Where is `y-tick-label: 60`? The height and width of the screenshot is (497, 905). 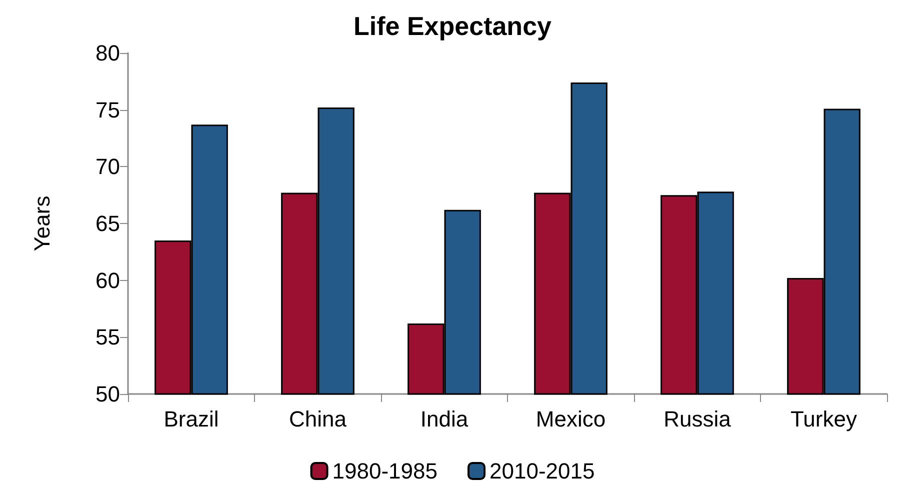
y-tick-label: 60 is located at coordinates (108, 280).